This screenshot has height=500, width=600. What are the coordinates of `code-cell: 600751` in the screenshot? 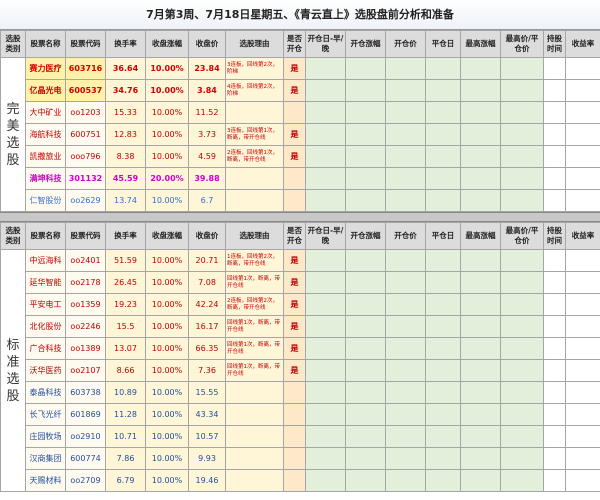 It's located at (85, 134).